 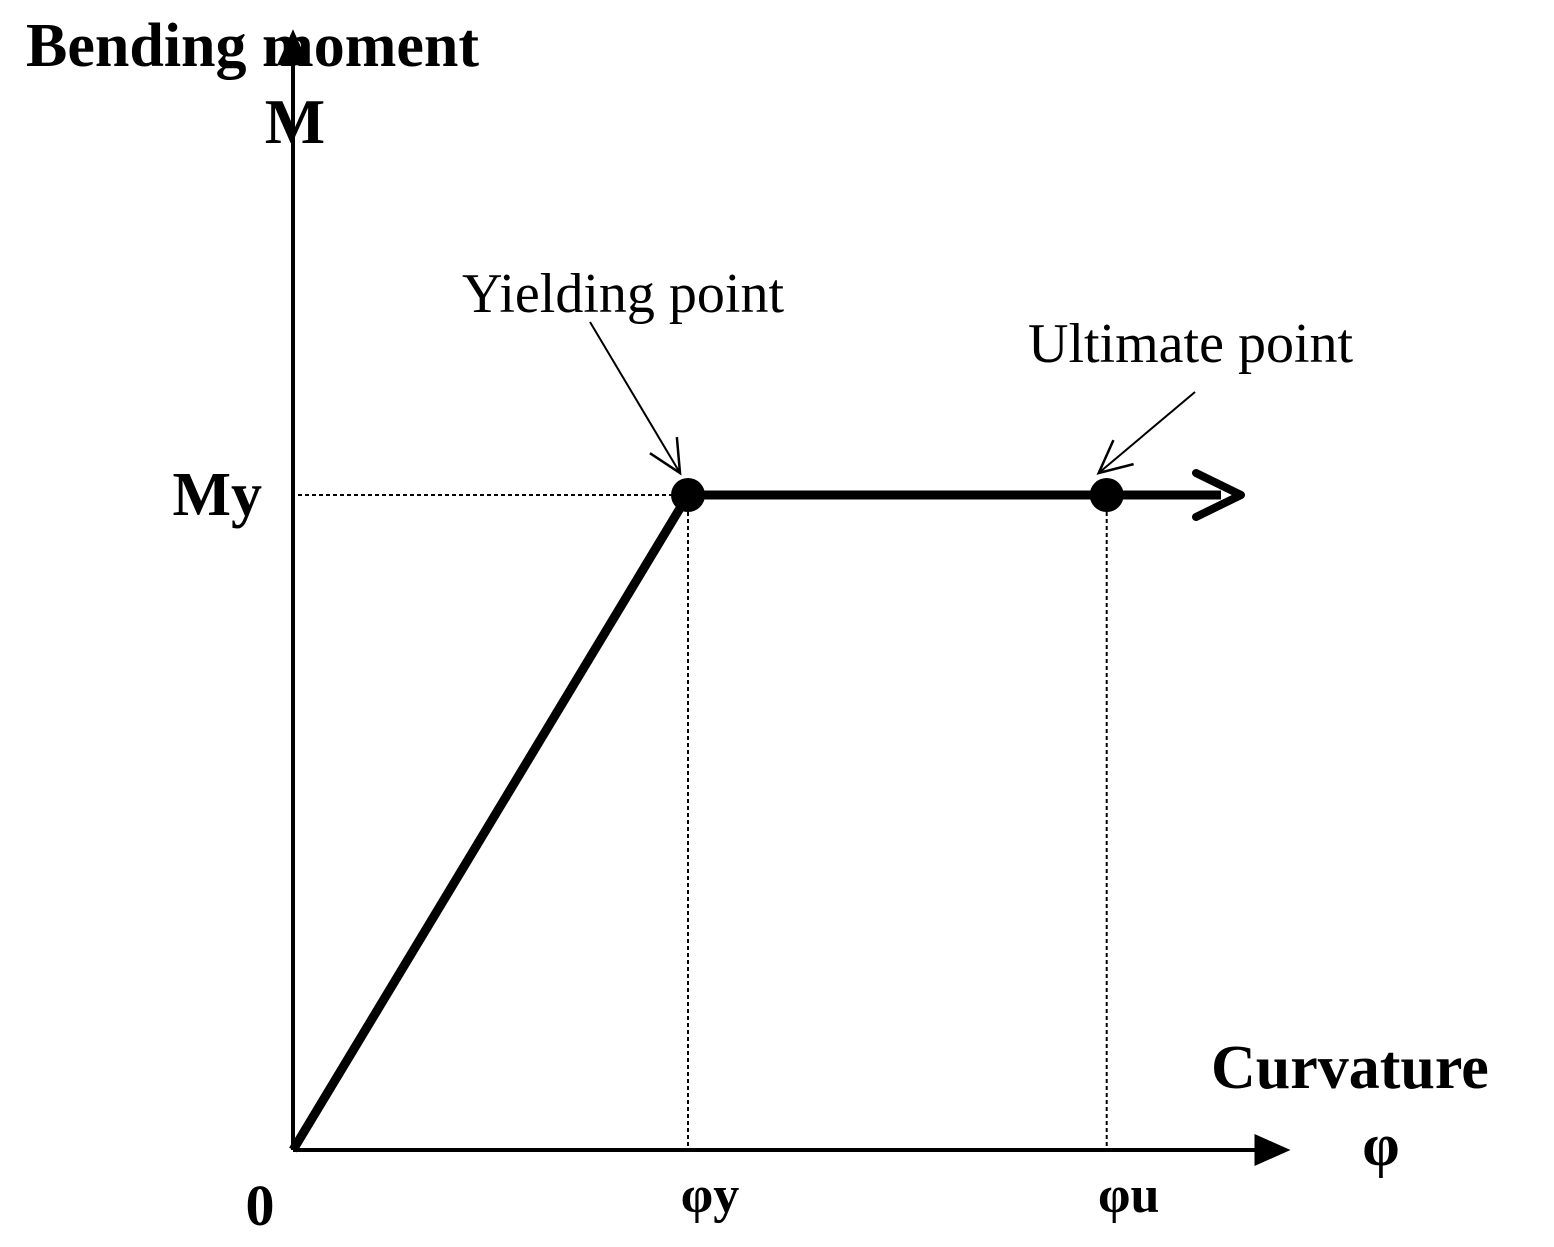 I want to click on series-arrowhead, so click(x=1218, y=495).